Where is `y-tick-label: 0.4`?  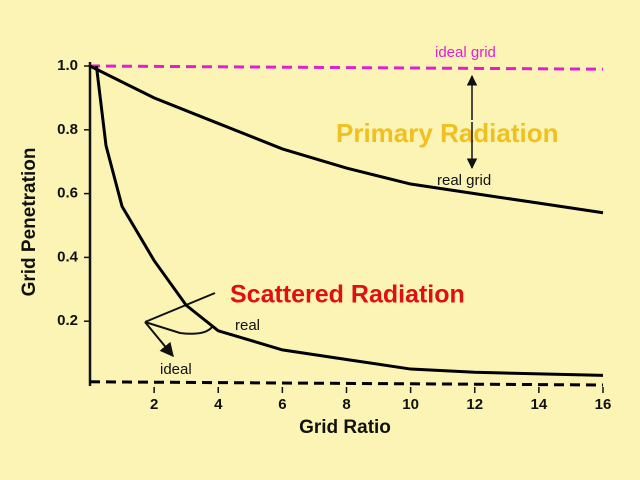 y-tick-label: 0.4 is located at coordinates (68, 256).